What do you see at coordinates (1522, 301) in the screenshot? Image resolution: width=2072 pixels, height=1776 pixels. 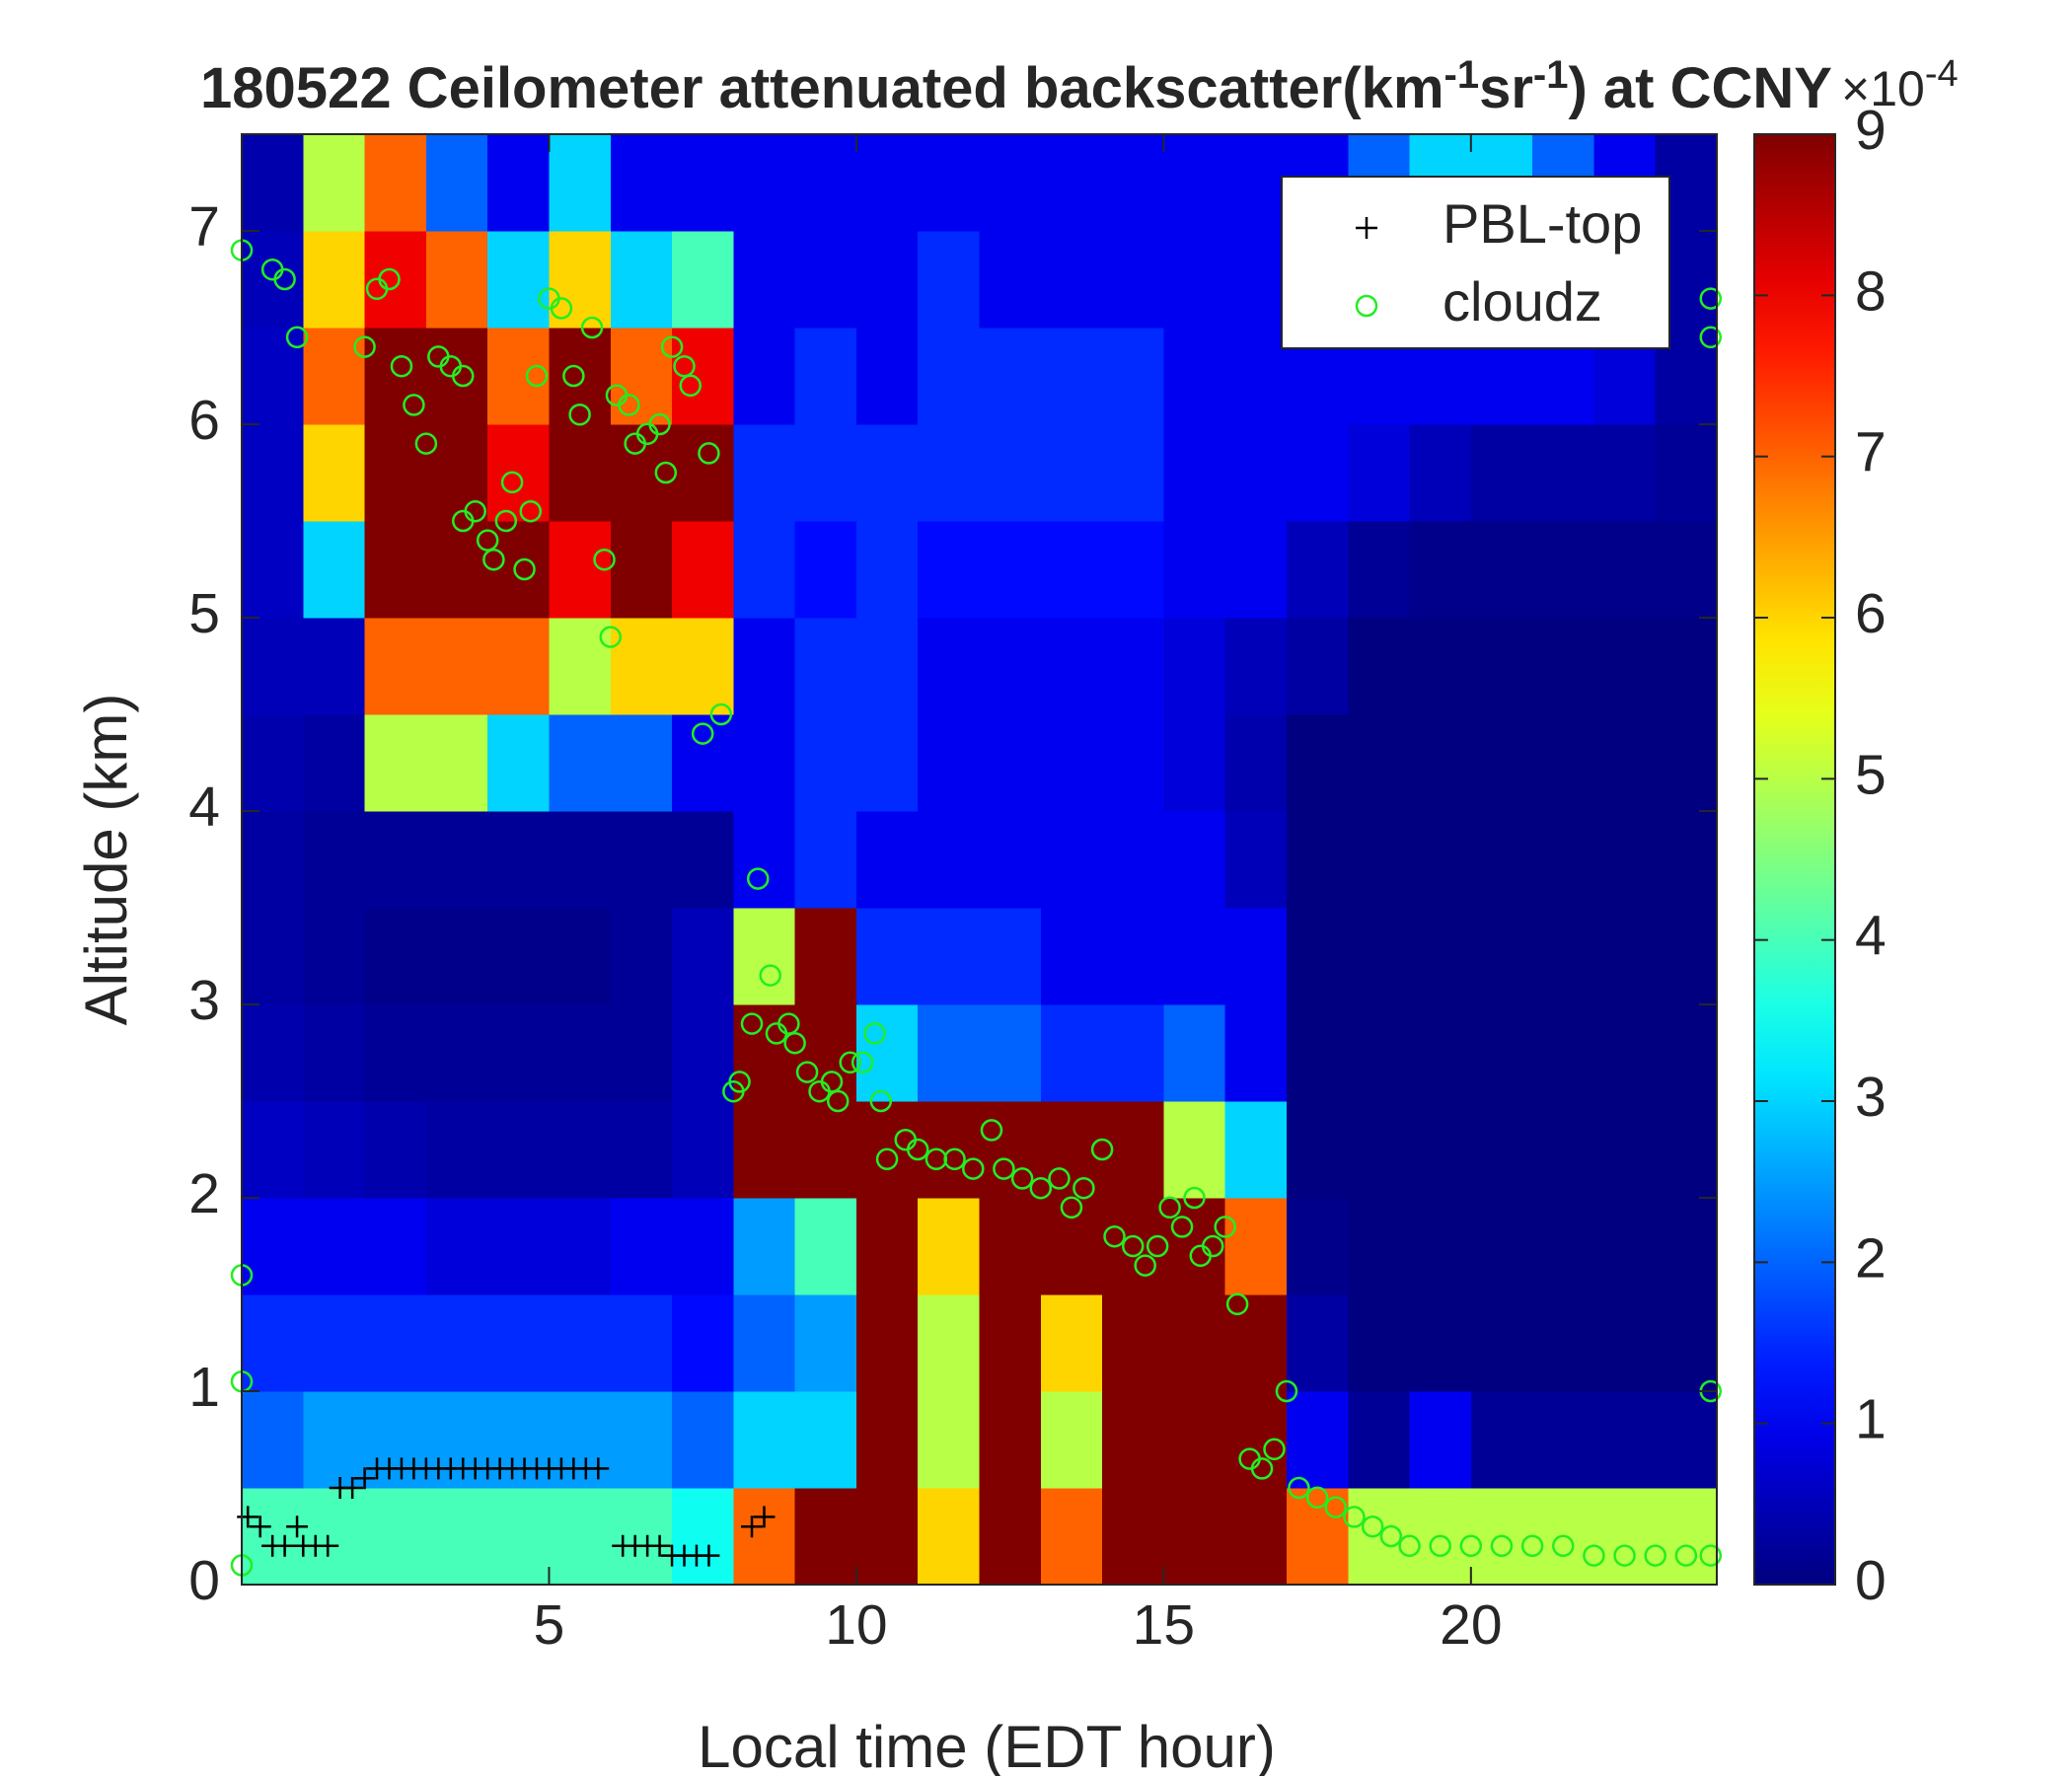 I see `legend-label: cloudz` at bounding box center [1522, 301].